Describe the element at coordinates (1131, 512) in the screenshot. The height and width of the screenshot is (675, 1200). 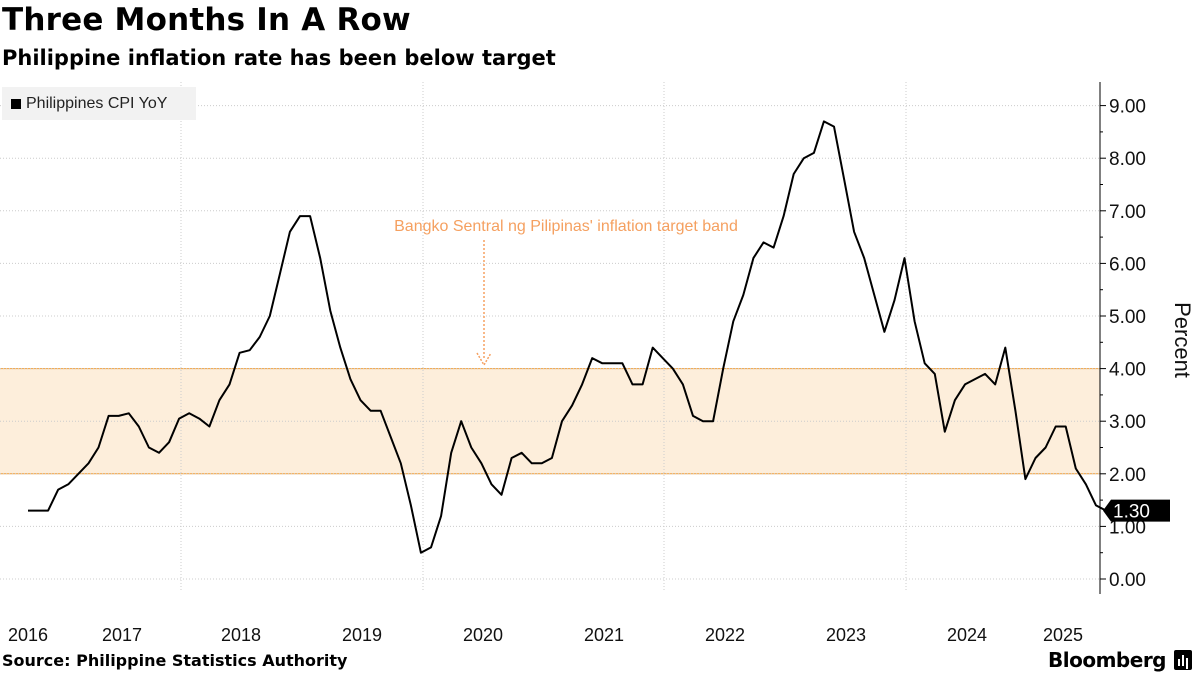
I see `last-value-label: 1.30` at that location.